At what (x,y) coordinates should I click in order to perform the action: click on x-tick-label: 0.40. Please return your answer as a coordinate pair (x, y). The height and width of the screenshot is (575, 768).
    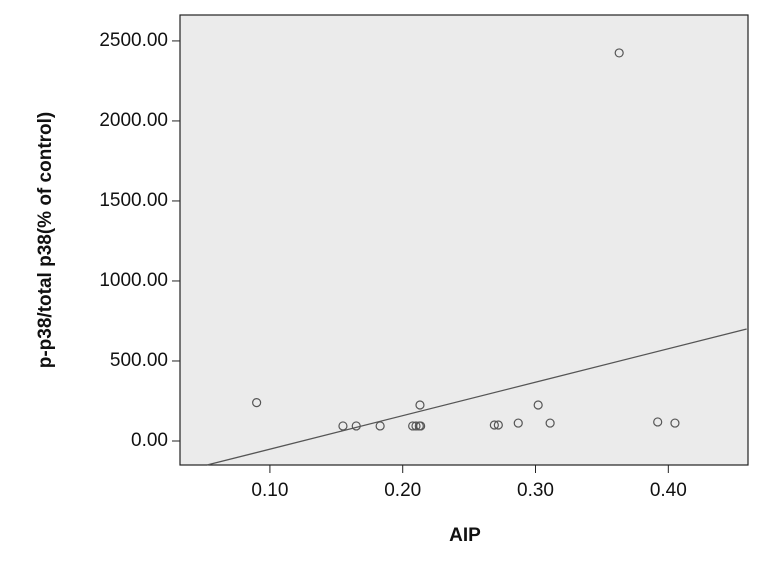
    Looking at the image, I should click on (668, 490).